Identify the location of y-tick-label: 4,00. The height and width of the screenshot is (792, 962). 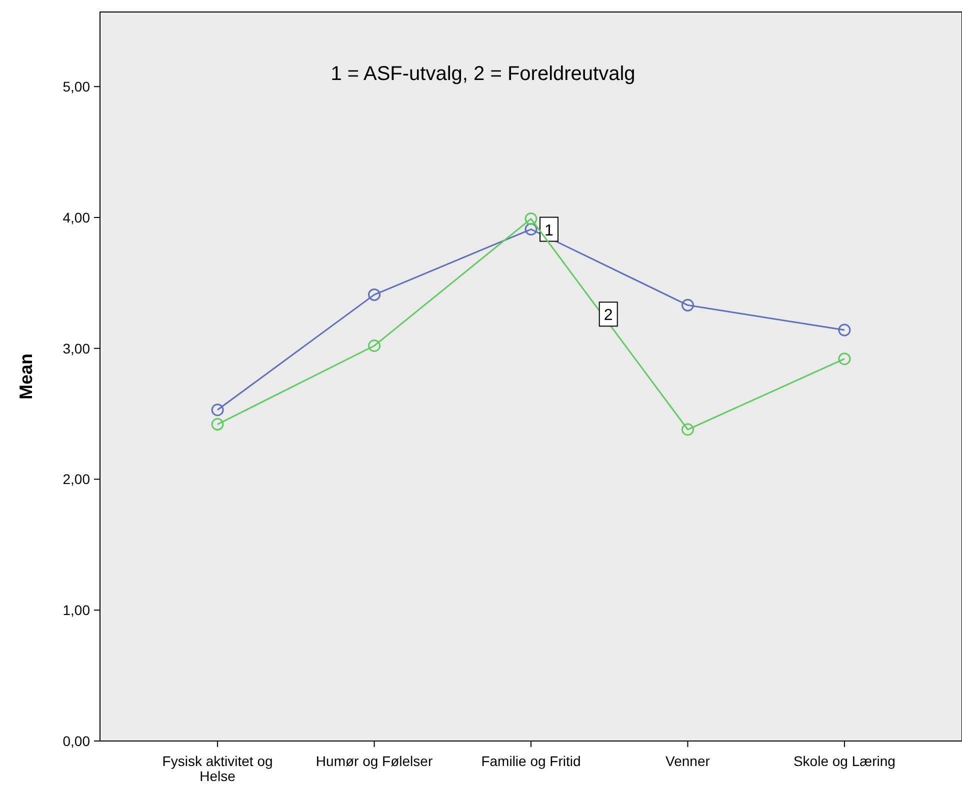
(76, 217).